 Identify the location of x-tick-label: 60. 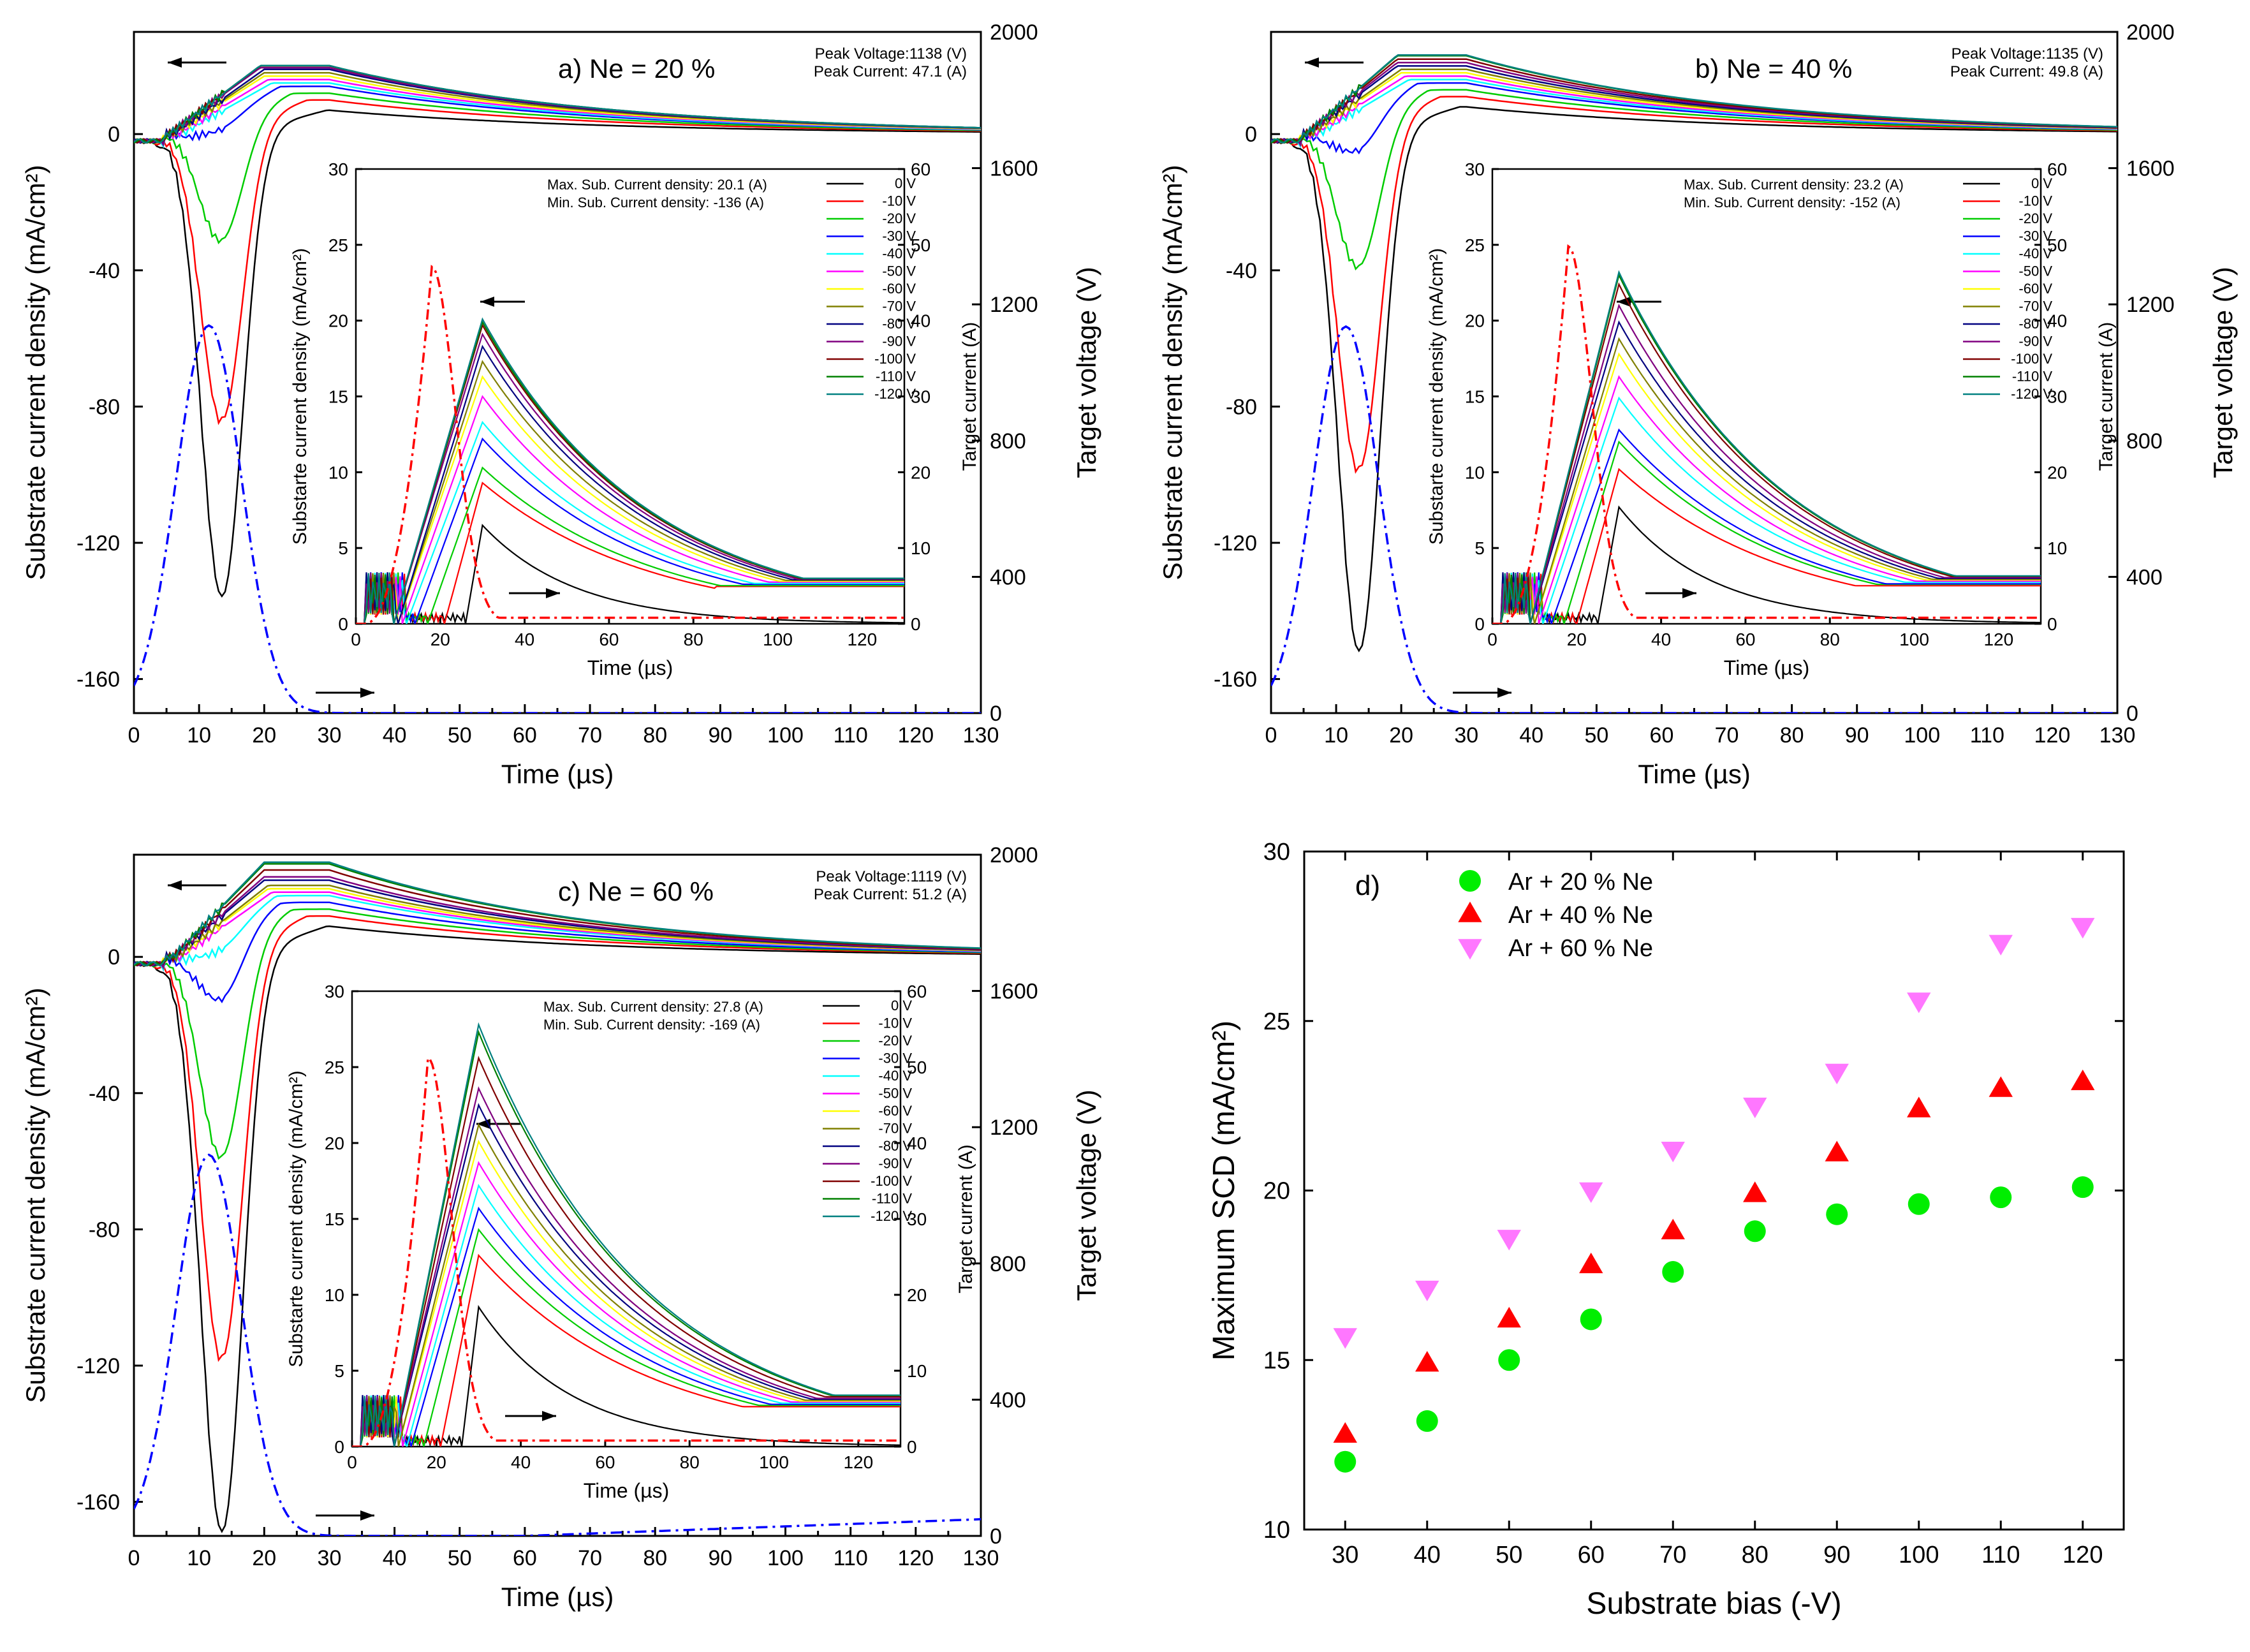
(525, 736).